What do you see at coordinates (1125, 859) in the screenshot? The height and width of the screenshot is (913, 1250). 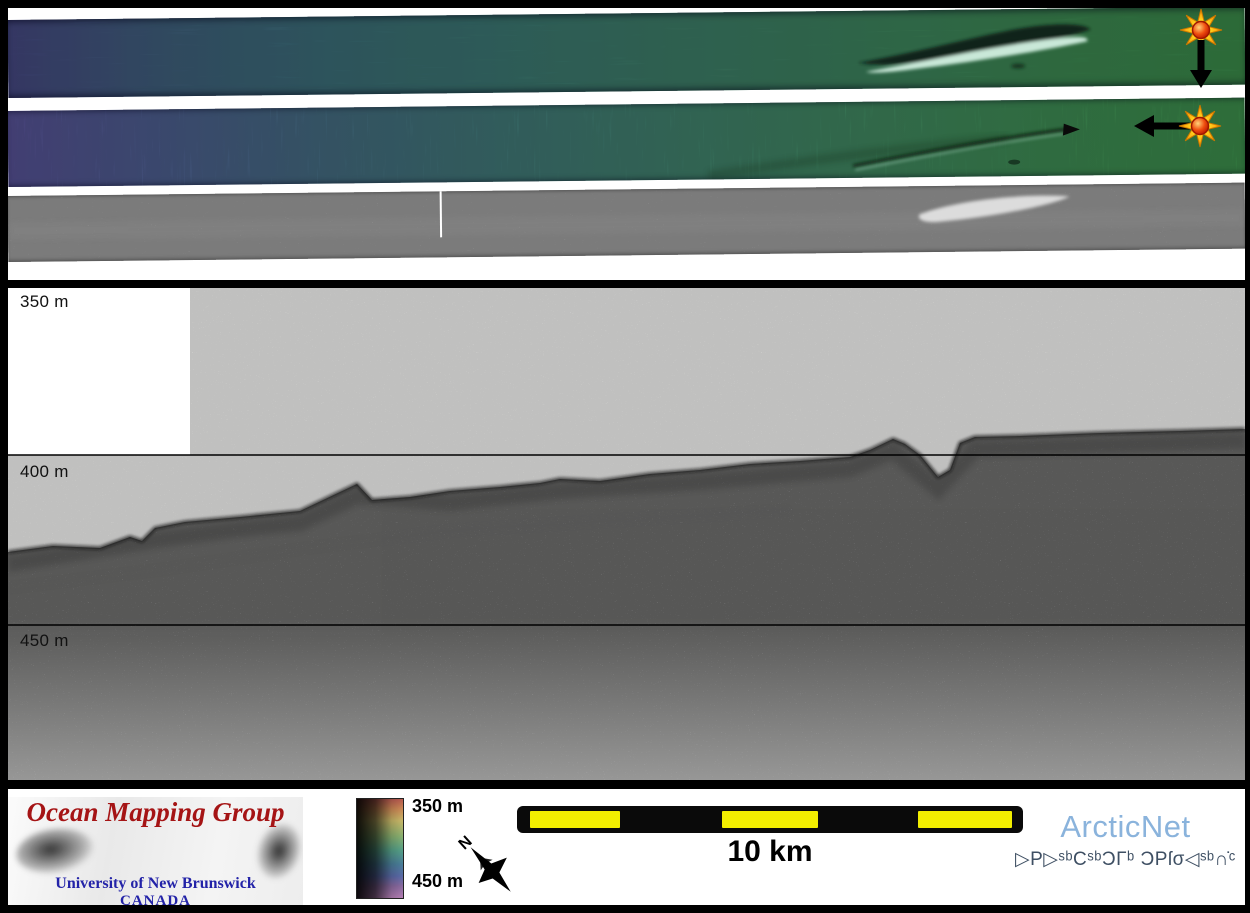 I see `arcticnet-inuktitut: ▷P▷ˢᵇCˢᵇƆΓᵇ ƆPſσ◁ˢᵇ∩̇ᶜ` at bounding box center [1125, 859].